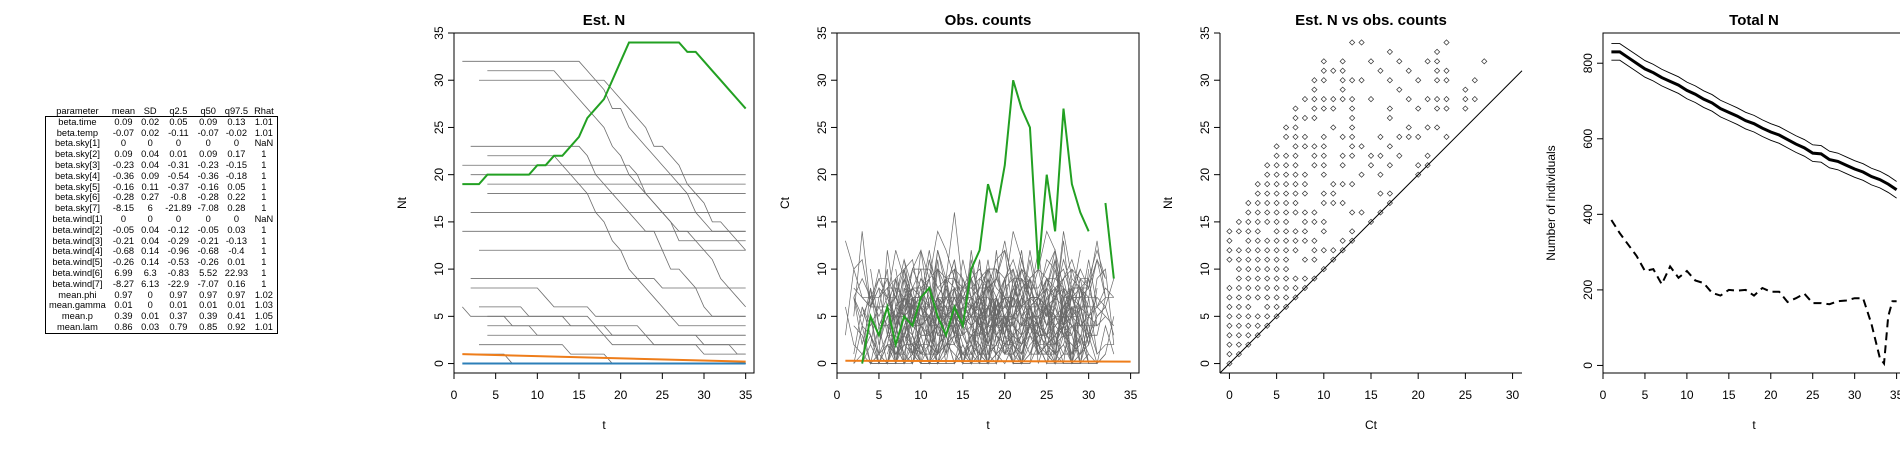  Describe the element at coordinates (236, 175) in the screenshot. I see `table-cell: -0.18` at that location.